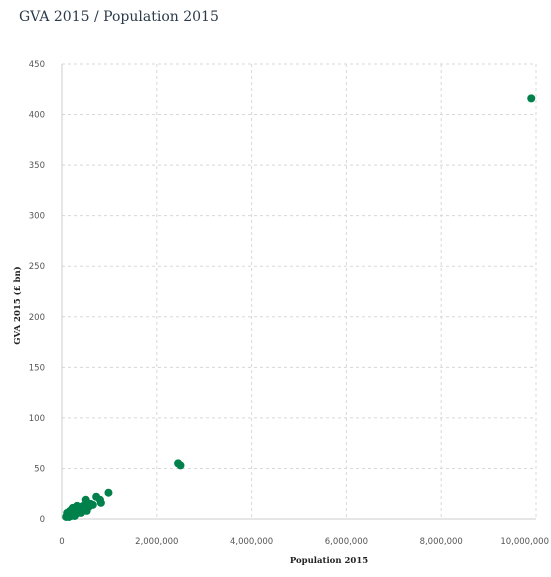 This screenshot has height=577, width=551. Describe the element at coordinates (37, 267) in the screenshot. I see `y-tick-label: 250` at that location.